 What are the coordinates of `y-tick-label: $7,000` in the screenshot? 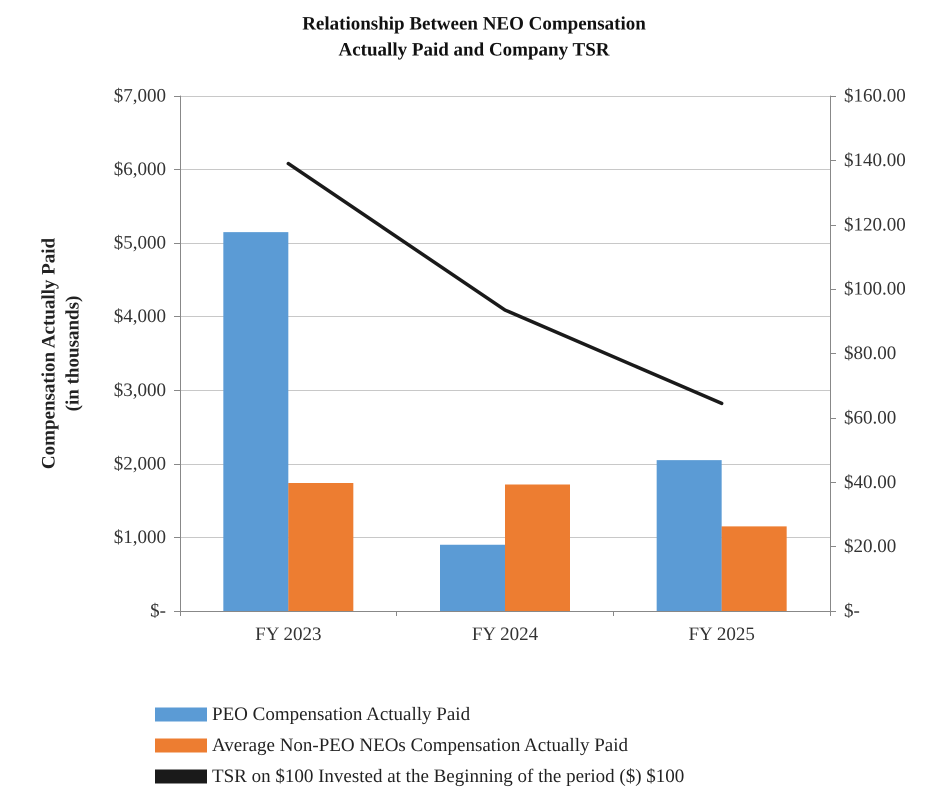 It's located at (140, 96).